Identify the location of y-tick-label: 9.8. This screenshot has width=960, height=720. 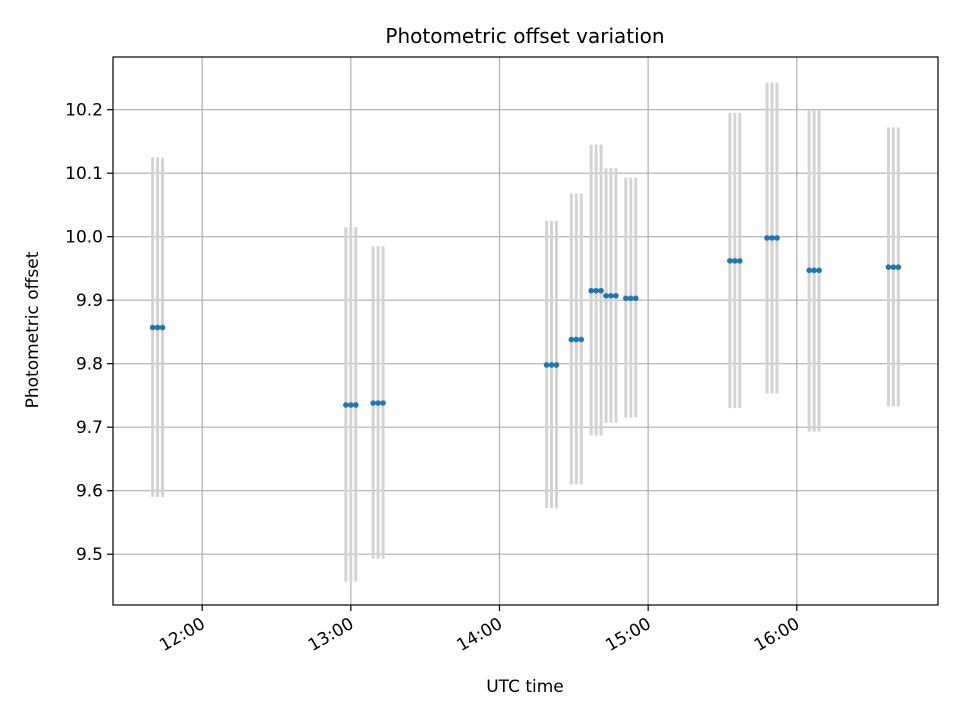
(89, 365).